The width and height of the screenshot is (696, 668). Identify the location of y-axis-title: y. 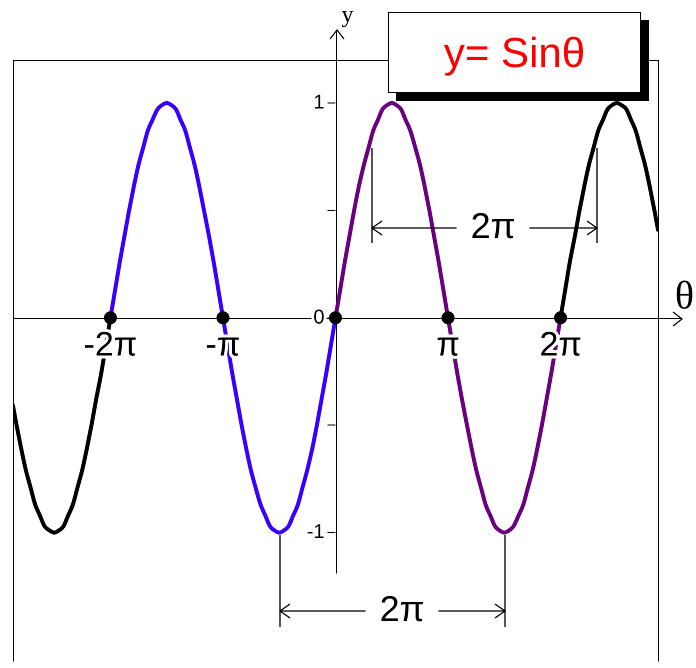
(348, 15).